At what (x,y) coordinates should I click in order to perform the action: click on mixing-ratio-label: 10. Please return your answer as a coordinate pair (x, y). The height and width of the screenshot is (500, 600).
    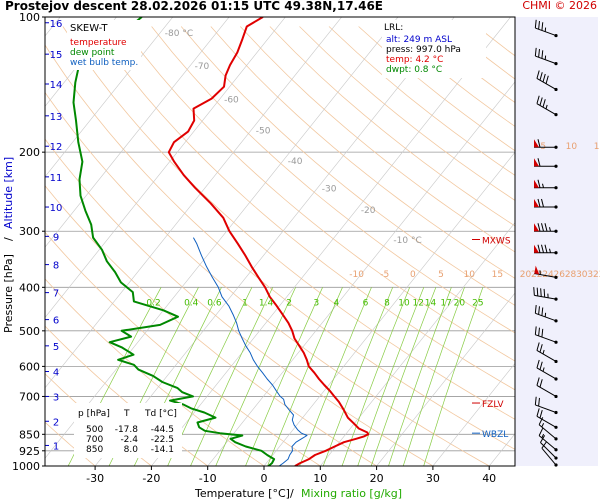
    Looking at the image, I should click on (404, 303).